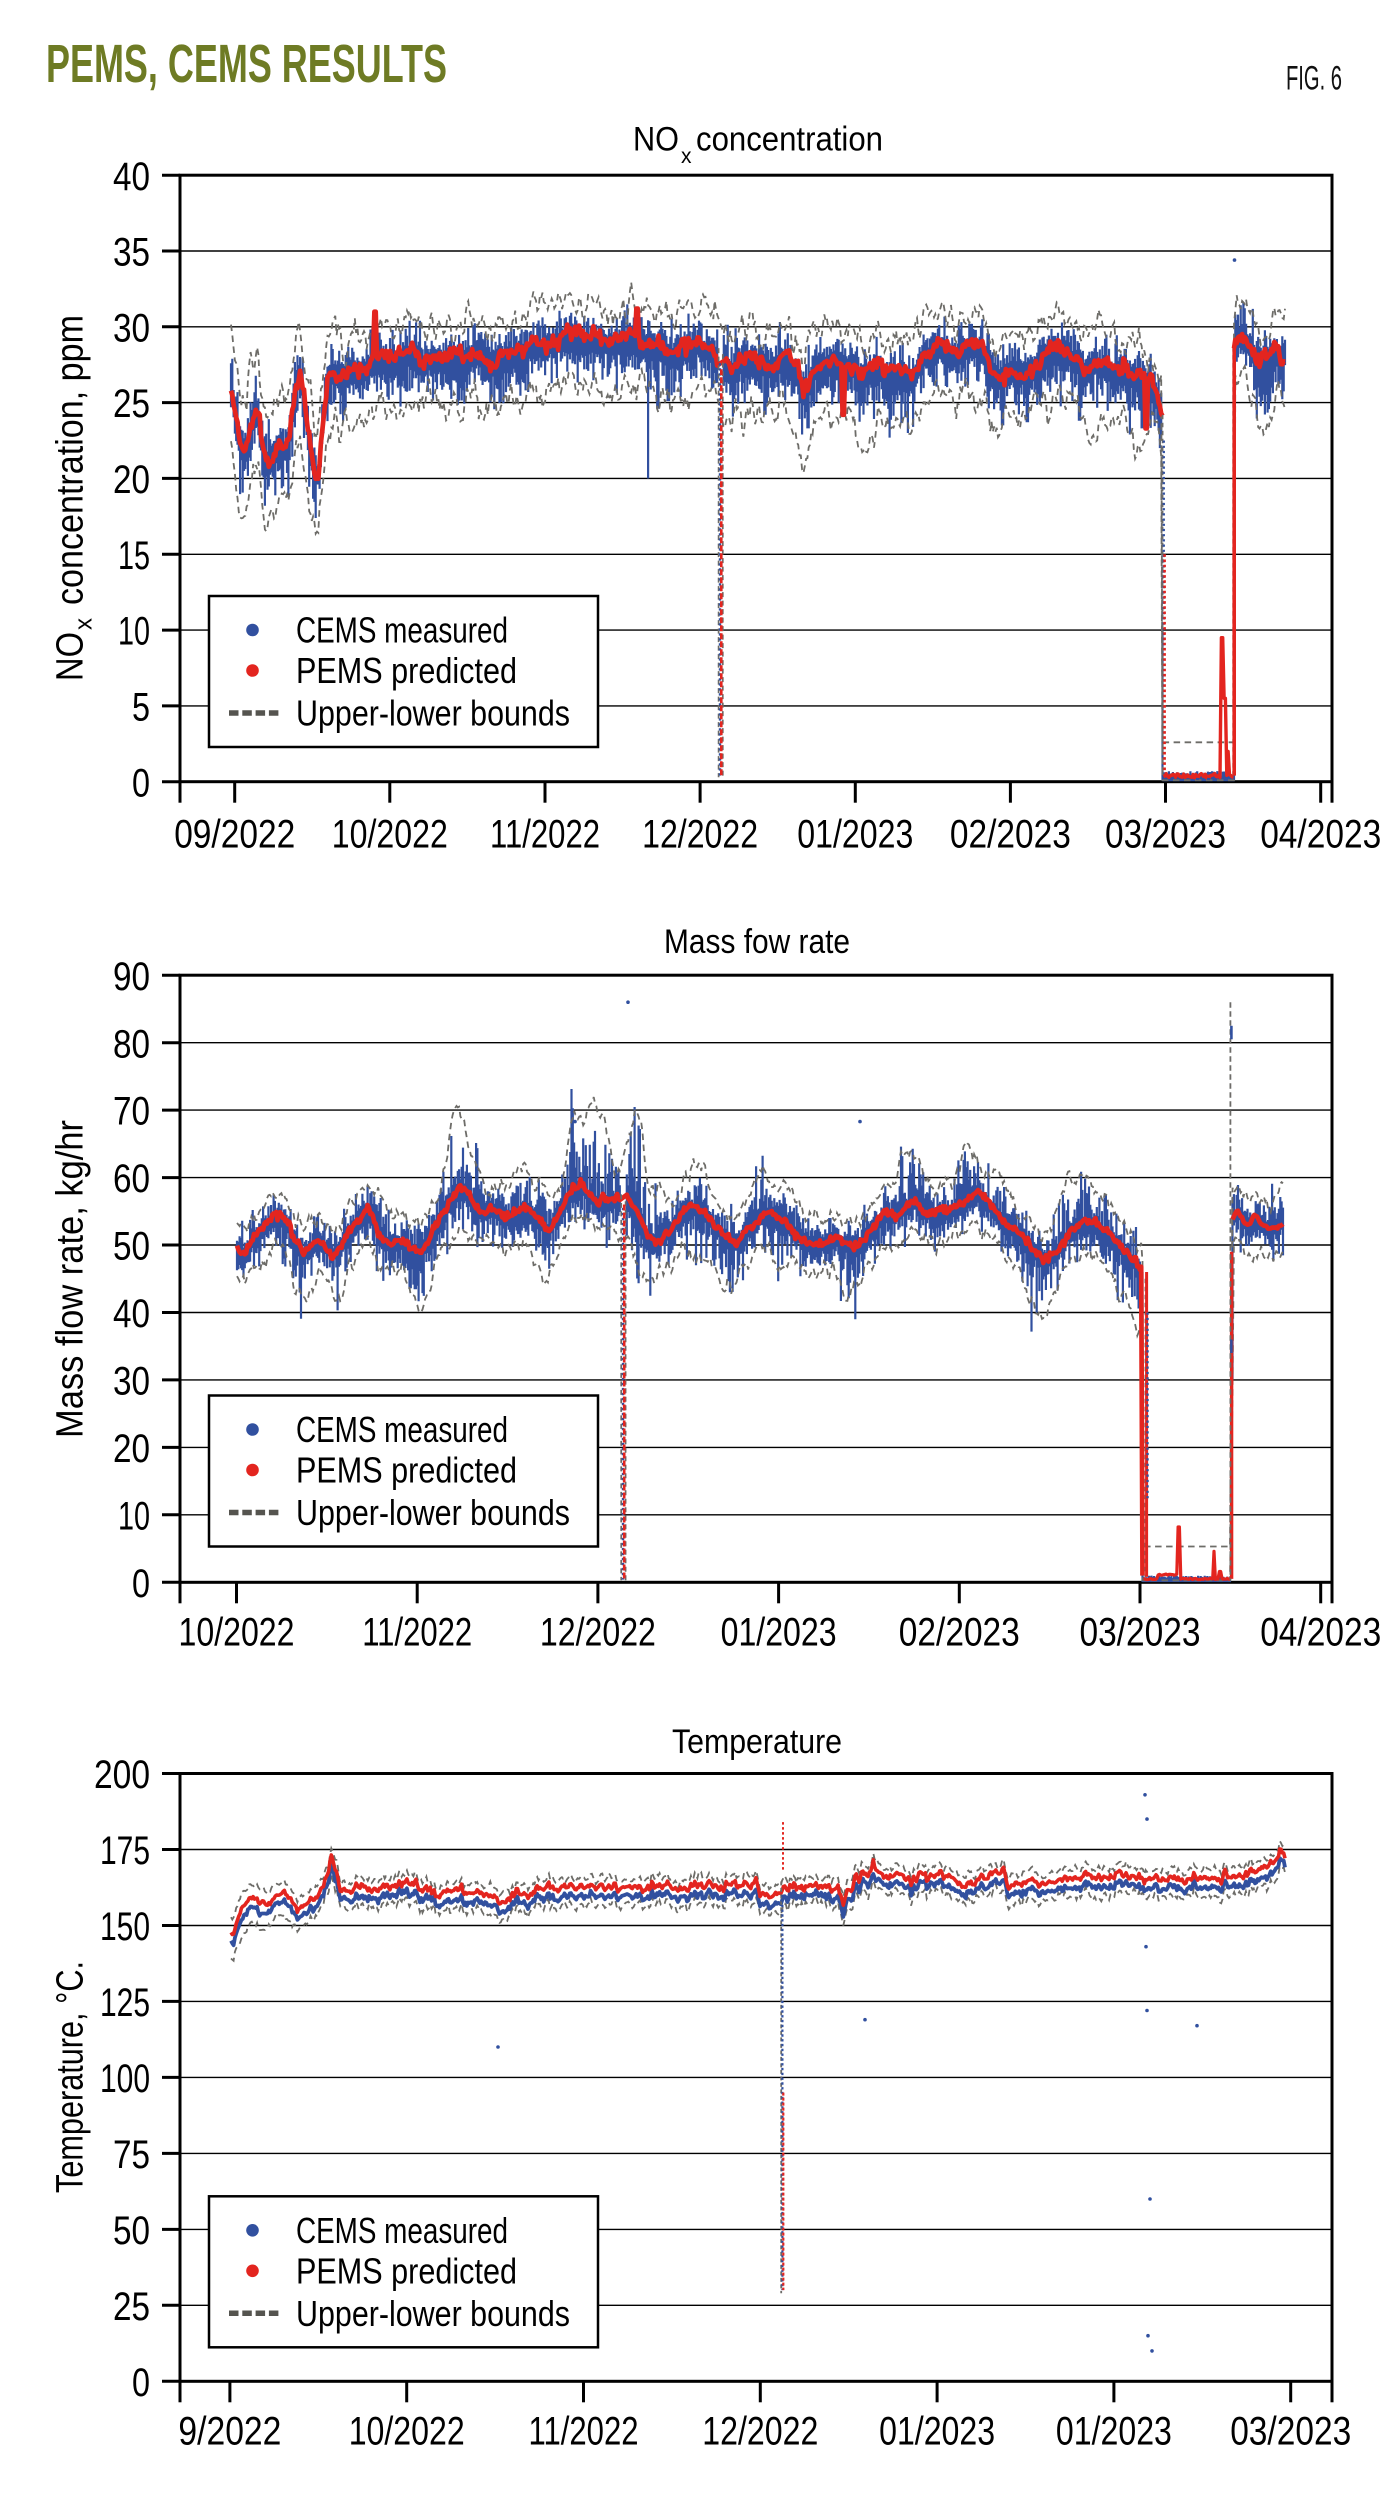  What do you see at coordinates (229, 2432) in the screenshot?
I see `svg-text: 9/2022` at bounding box center [229, 2432].